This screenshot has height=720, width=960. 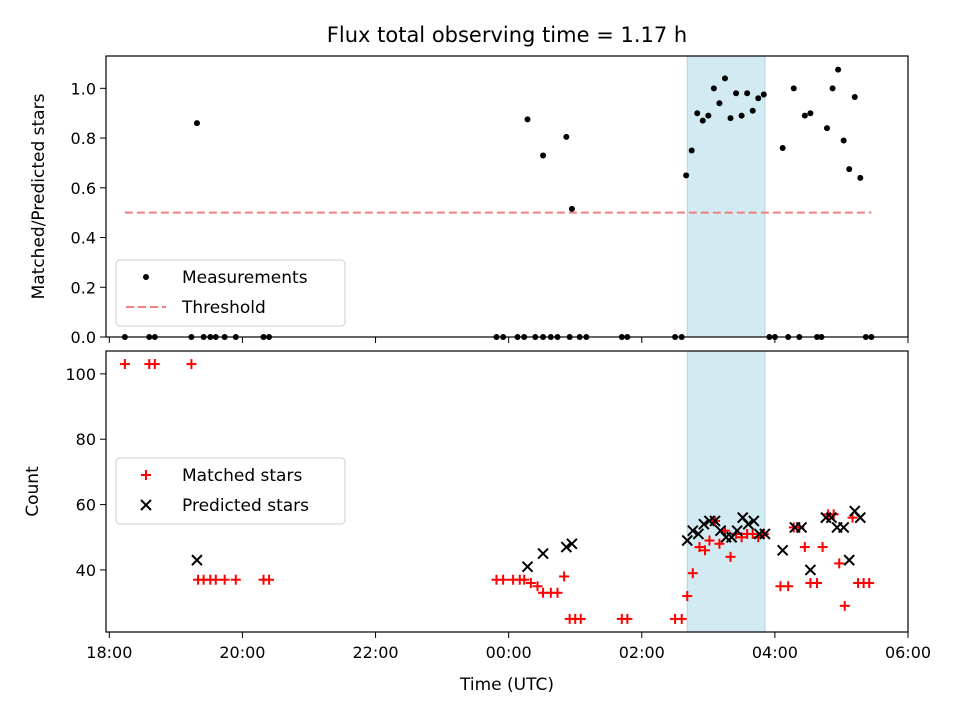 I want to click on y-tick-label: 40, so click(x=86, y=570).